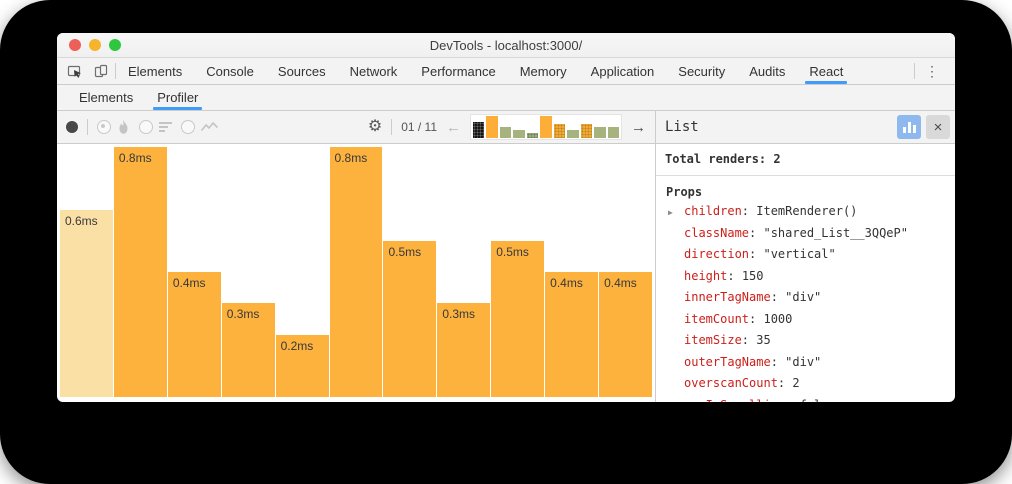  What do you see at coordinates (803, 297) in the screenshot?
I see `prop-value: "div"` at bounding box center [803, 297].